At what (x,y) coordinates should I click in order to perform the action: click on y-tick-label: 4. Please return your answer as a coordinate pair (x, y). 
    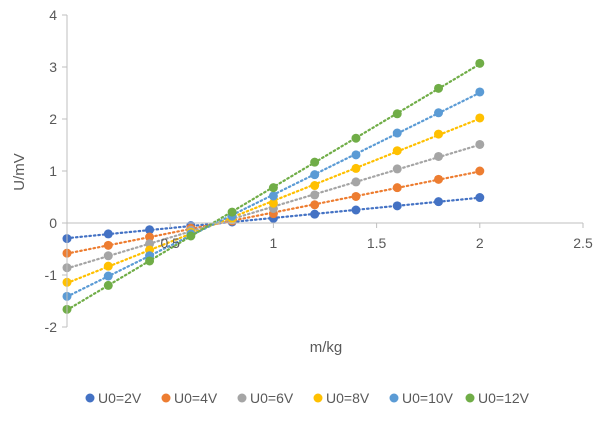
    Looking at the image, I should click on (53, 15).